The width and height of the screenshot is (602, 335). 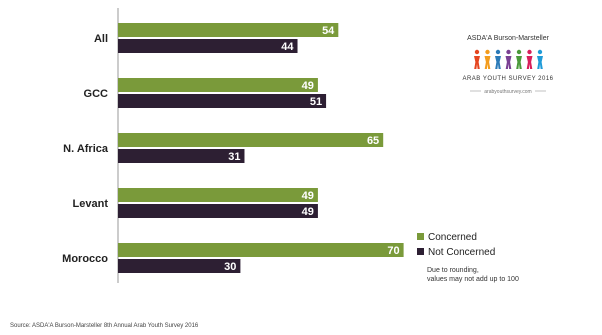 I want to click on category-label-morocco: Morocco, so click(x=85, y=259).